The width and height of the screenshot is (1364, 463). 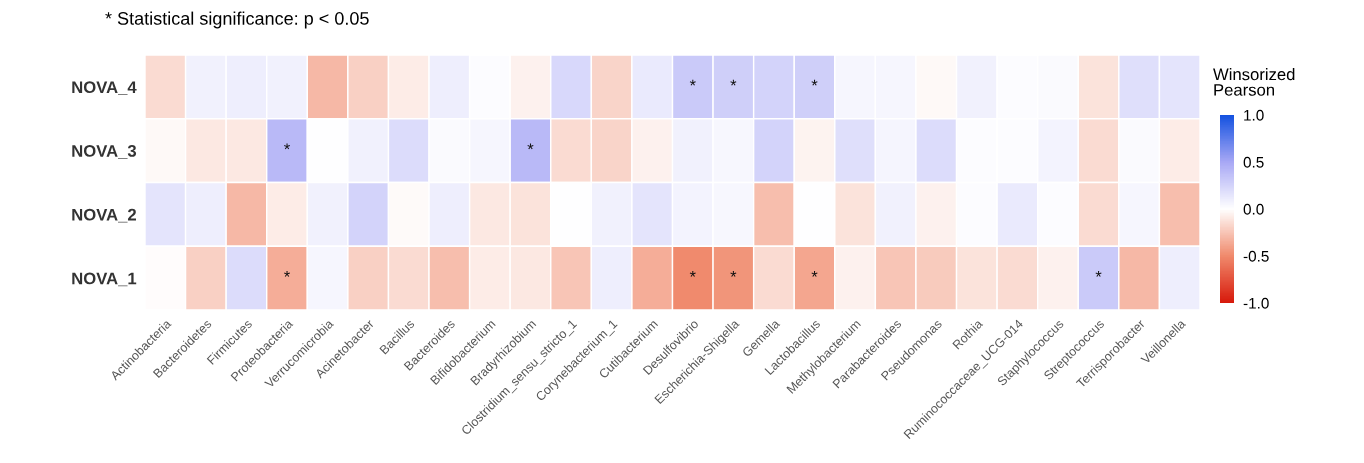 What do you see at coordinates (237, 20) in the screenshot?
I see `text: * Statistical significance: p < 0.05` at bounding box center [237, 20].